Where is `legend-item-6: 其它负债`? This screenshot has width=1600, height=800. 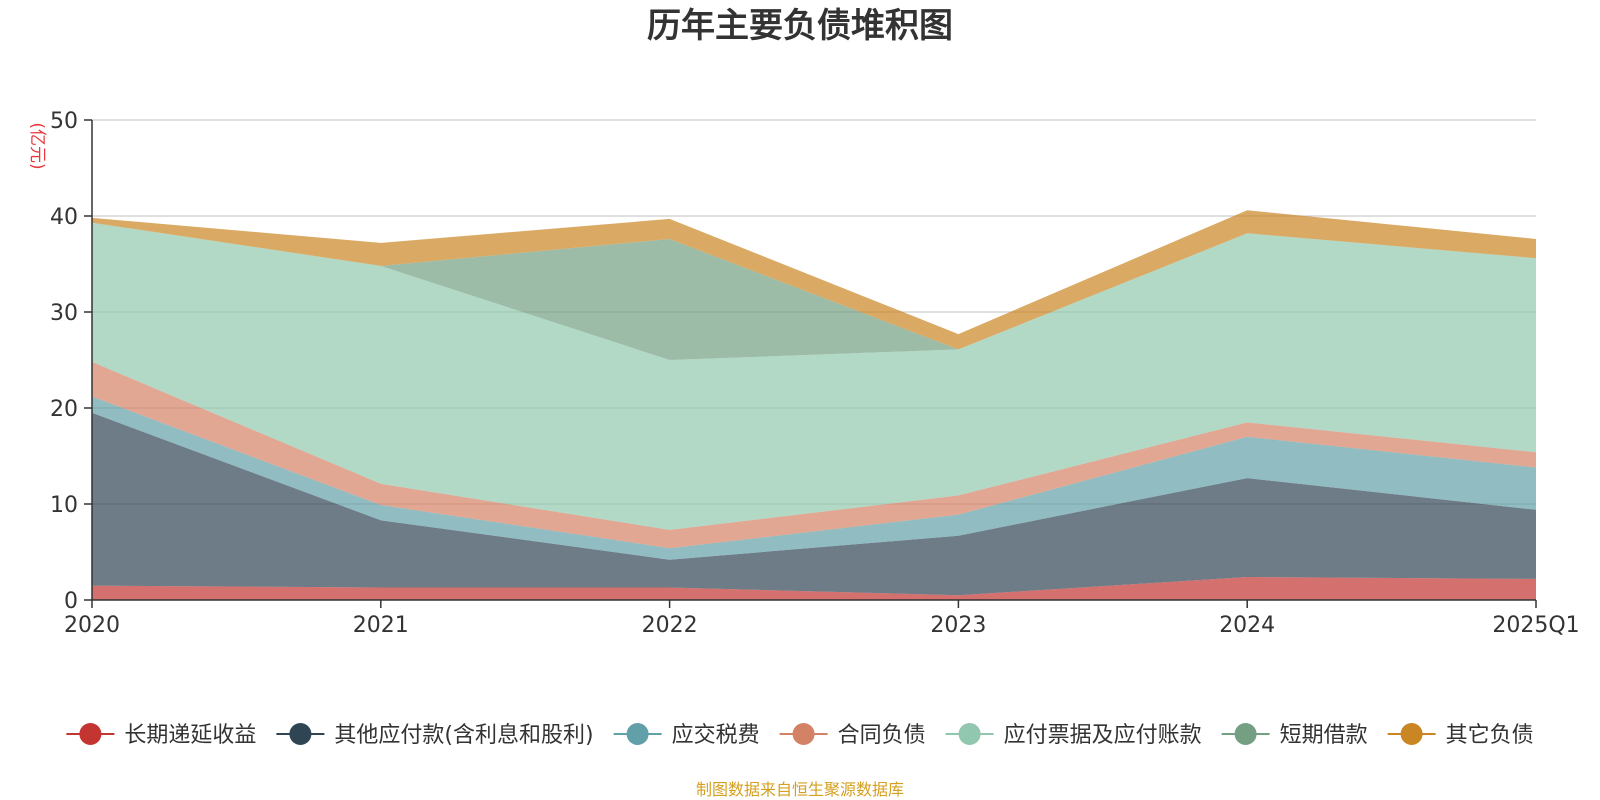
legend-item-6: 其它负债 is located at coordinates (1460, 735).